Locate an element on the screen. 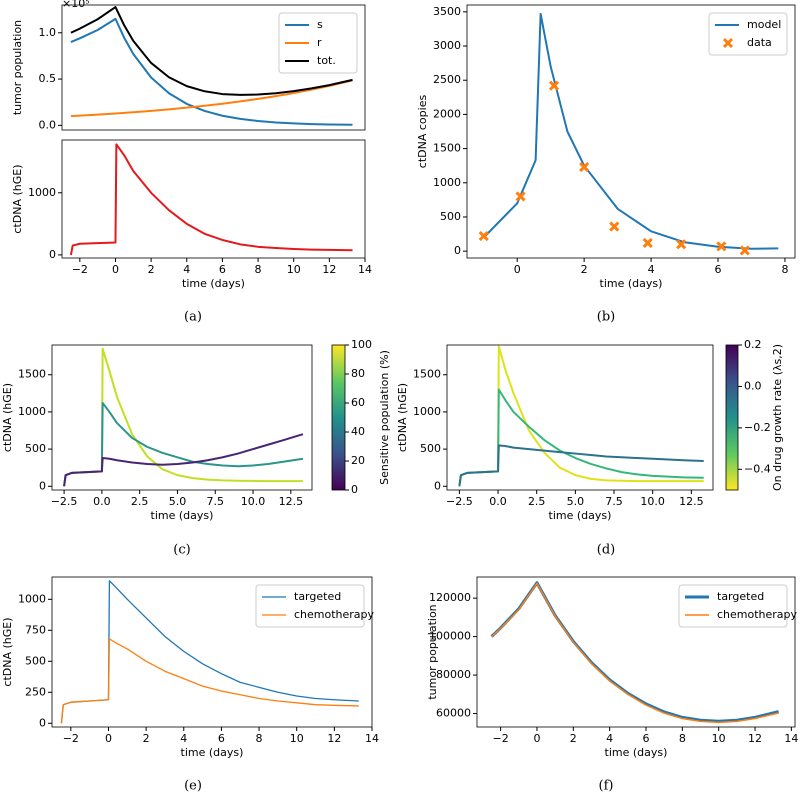 This screenshot has width=800, height=801. y-tick-label: 2500 is located at coordinates (447, 79).